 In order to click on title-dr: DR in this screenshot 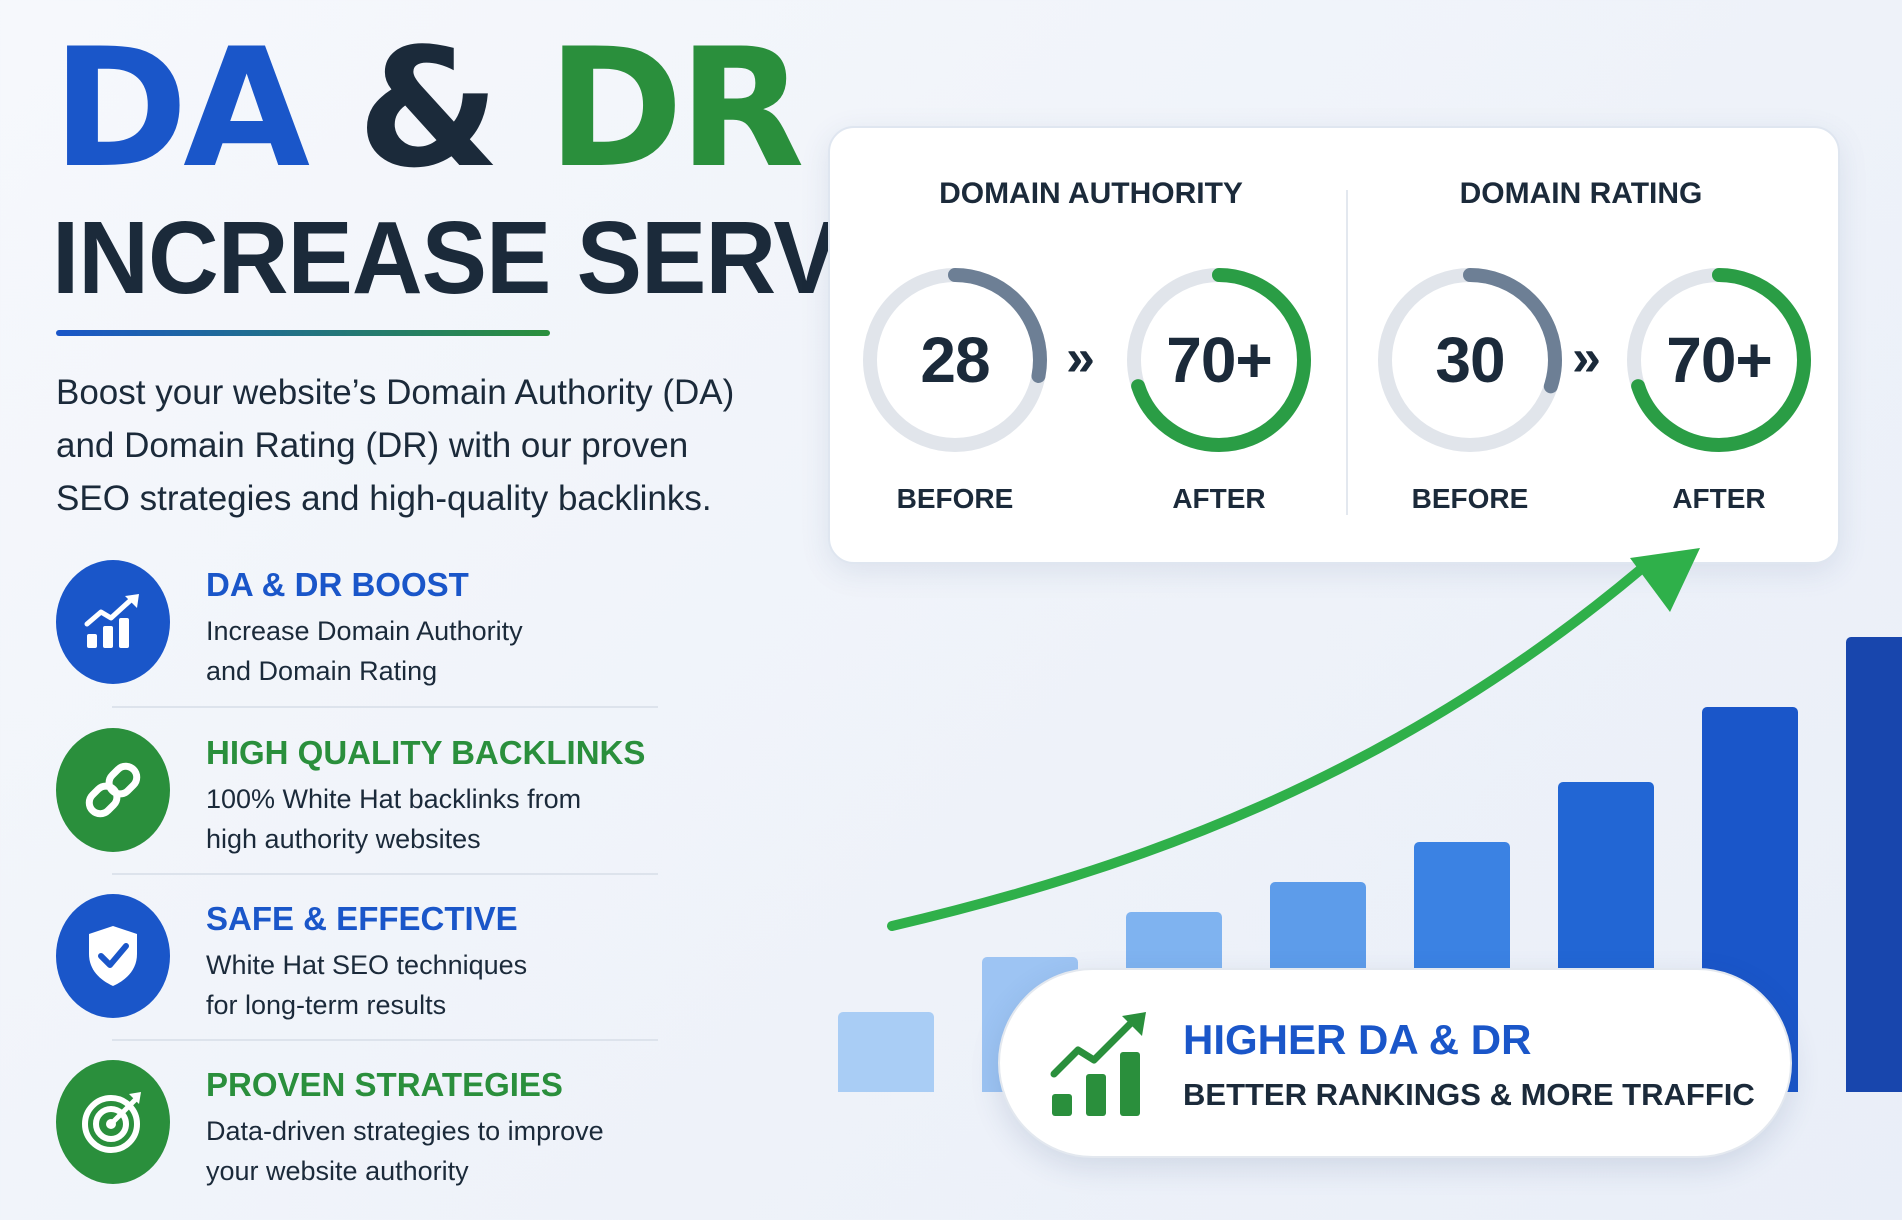, I will do `click(675, 108)`.